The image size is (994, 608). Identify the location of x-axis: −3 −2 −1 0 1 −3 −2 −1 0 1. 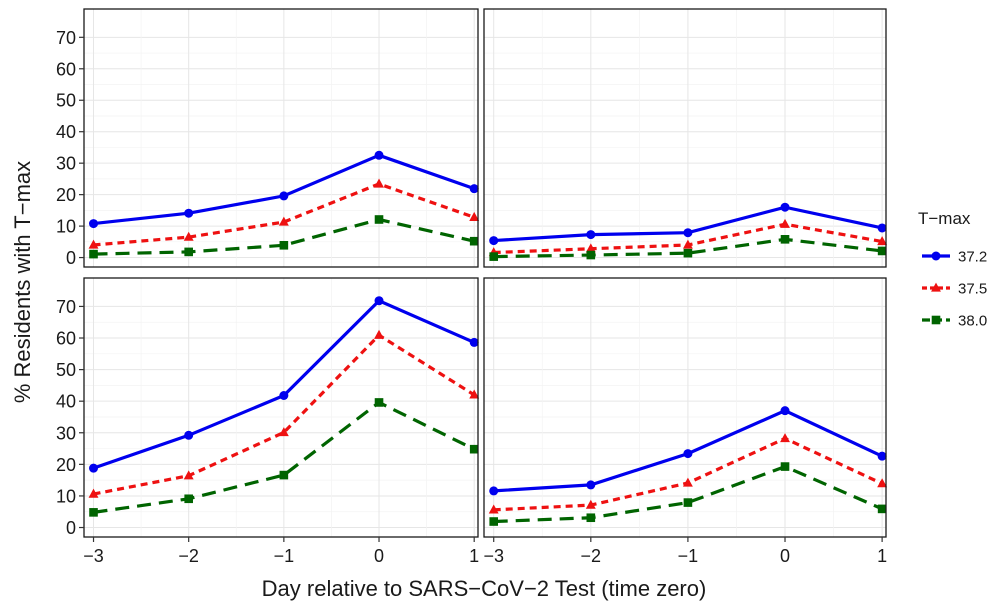
(485, 551).